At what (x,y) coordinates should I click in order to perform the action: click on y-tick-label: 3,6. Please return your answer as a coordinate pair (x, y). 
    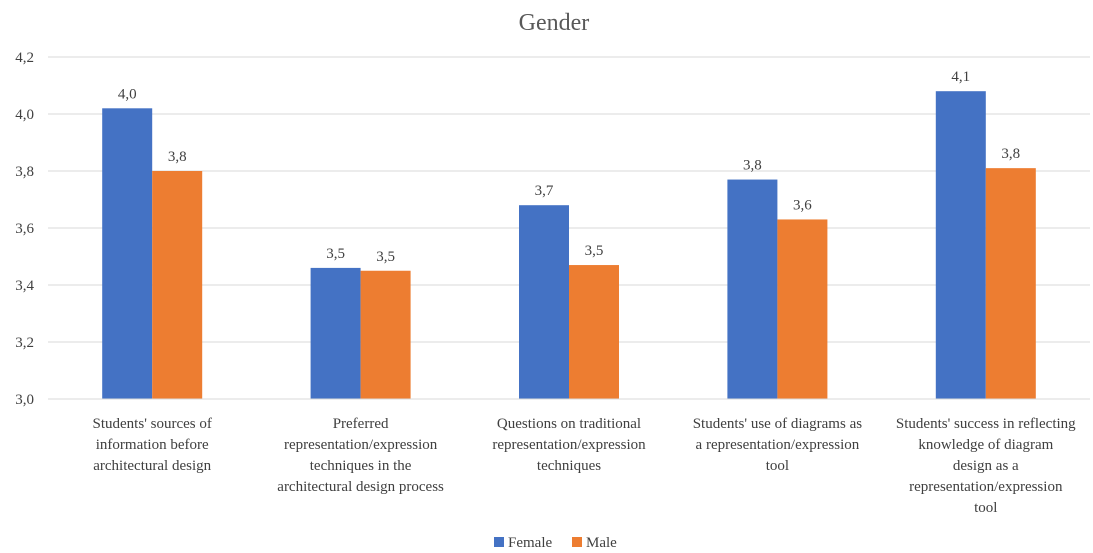
    Looking at the image, I should click on (24, 229).